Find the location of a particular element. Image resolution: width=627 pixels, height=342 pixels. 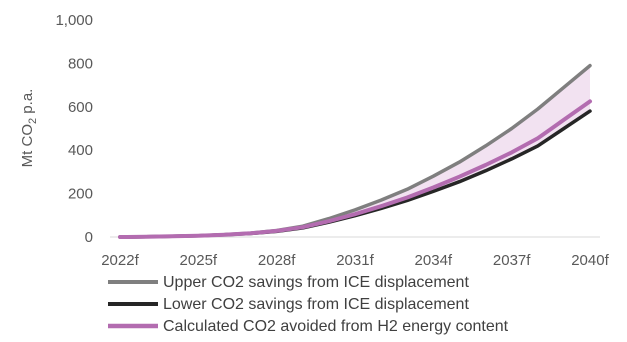

x-tick-label: 2040f is located at coordinates (590, 260).